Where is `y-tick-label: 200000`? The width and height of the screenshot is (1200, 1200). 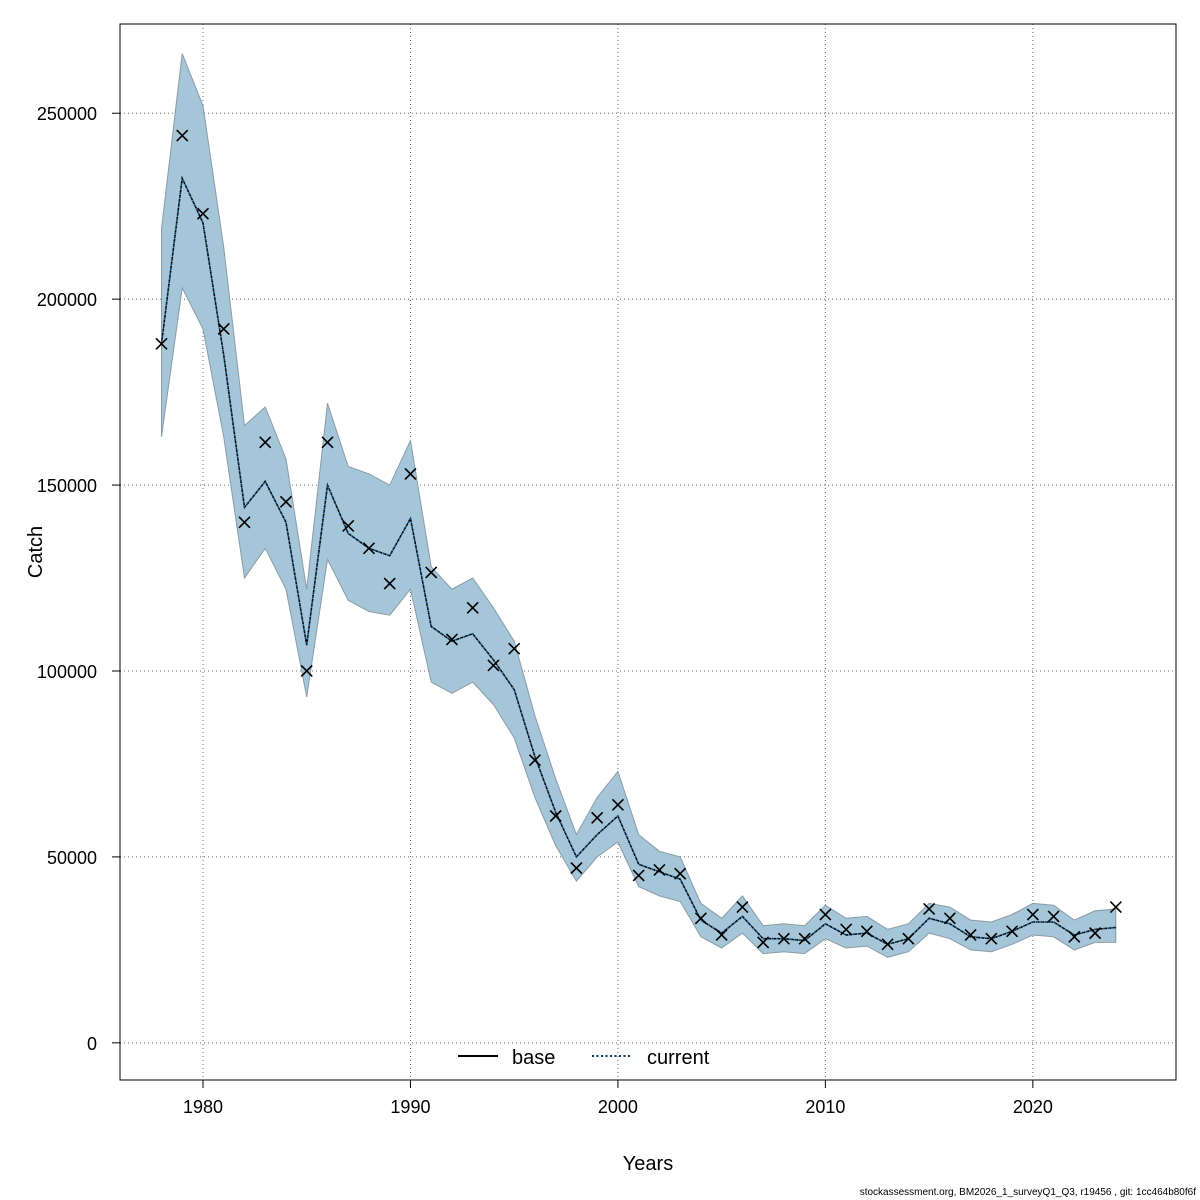 y-tick-label: 200000 is located at coordinates (67, 300).